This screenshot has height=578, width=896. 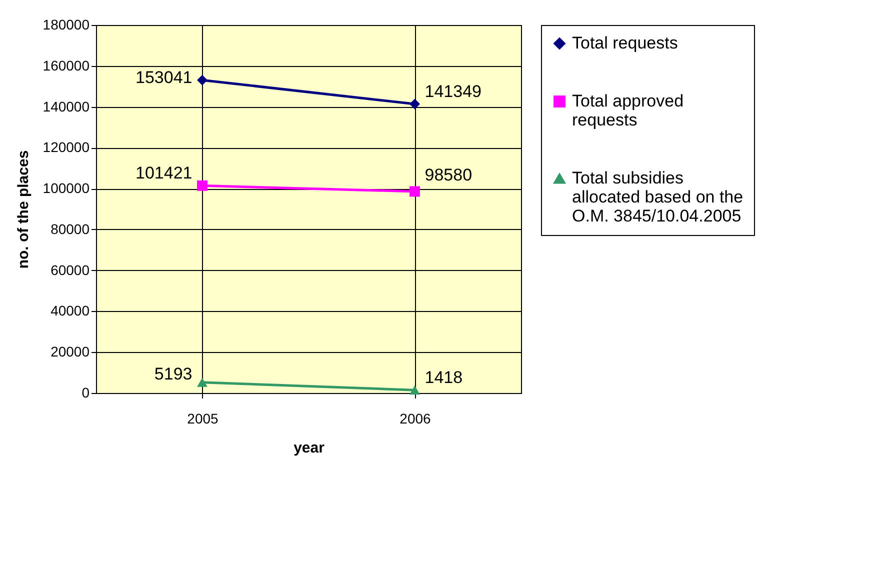 What do you see at coordinates (66, 106) in the screenshot?
I see `y-tick-label: 140000` at bounding box center [66, 106].